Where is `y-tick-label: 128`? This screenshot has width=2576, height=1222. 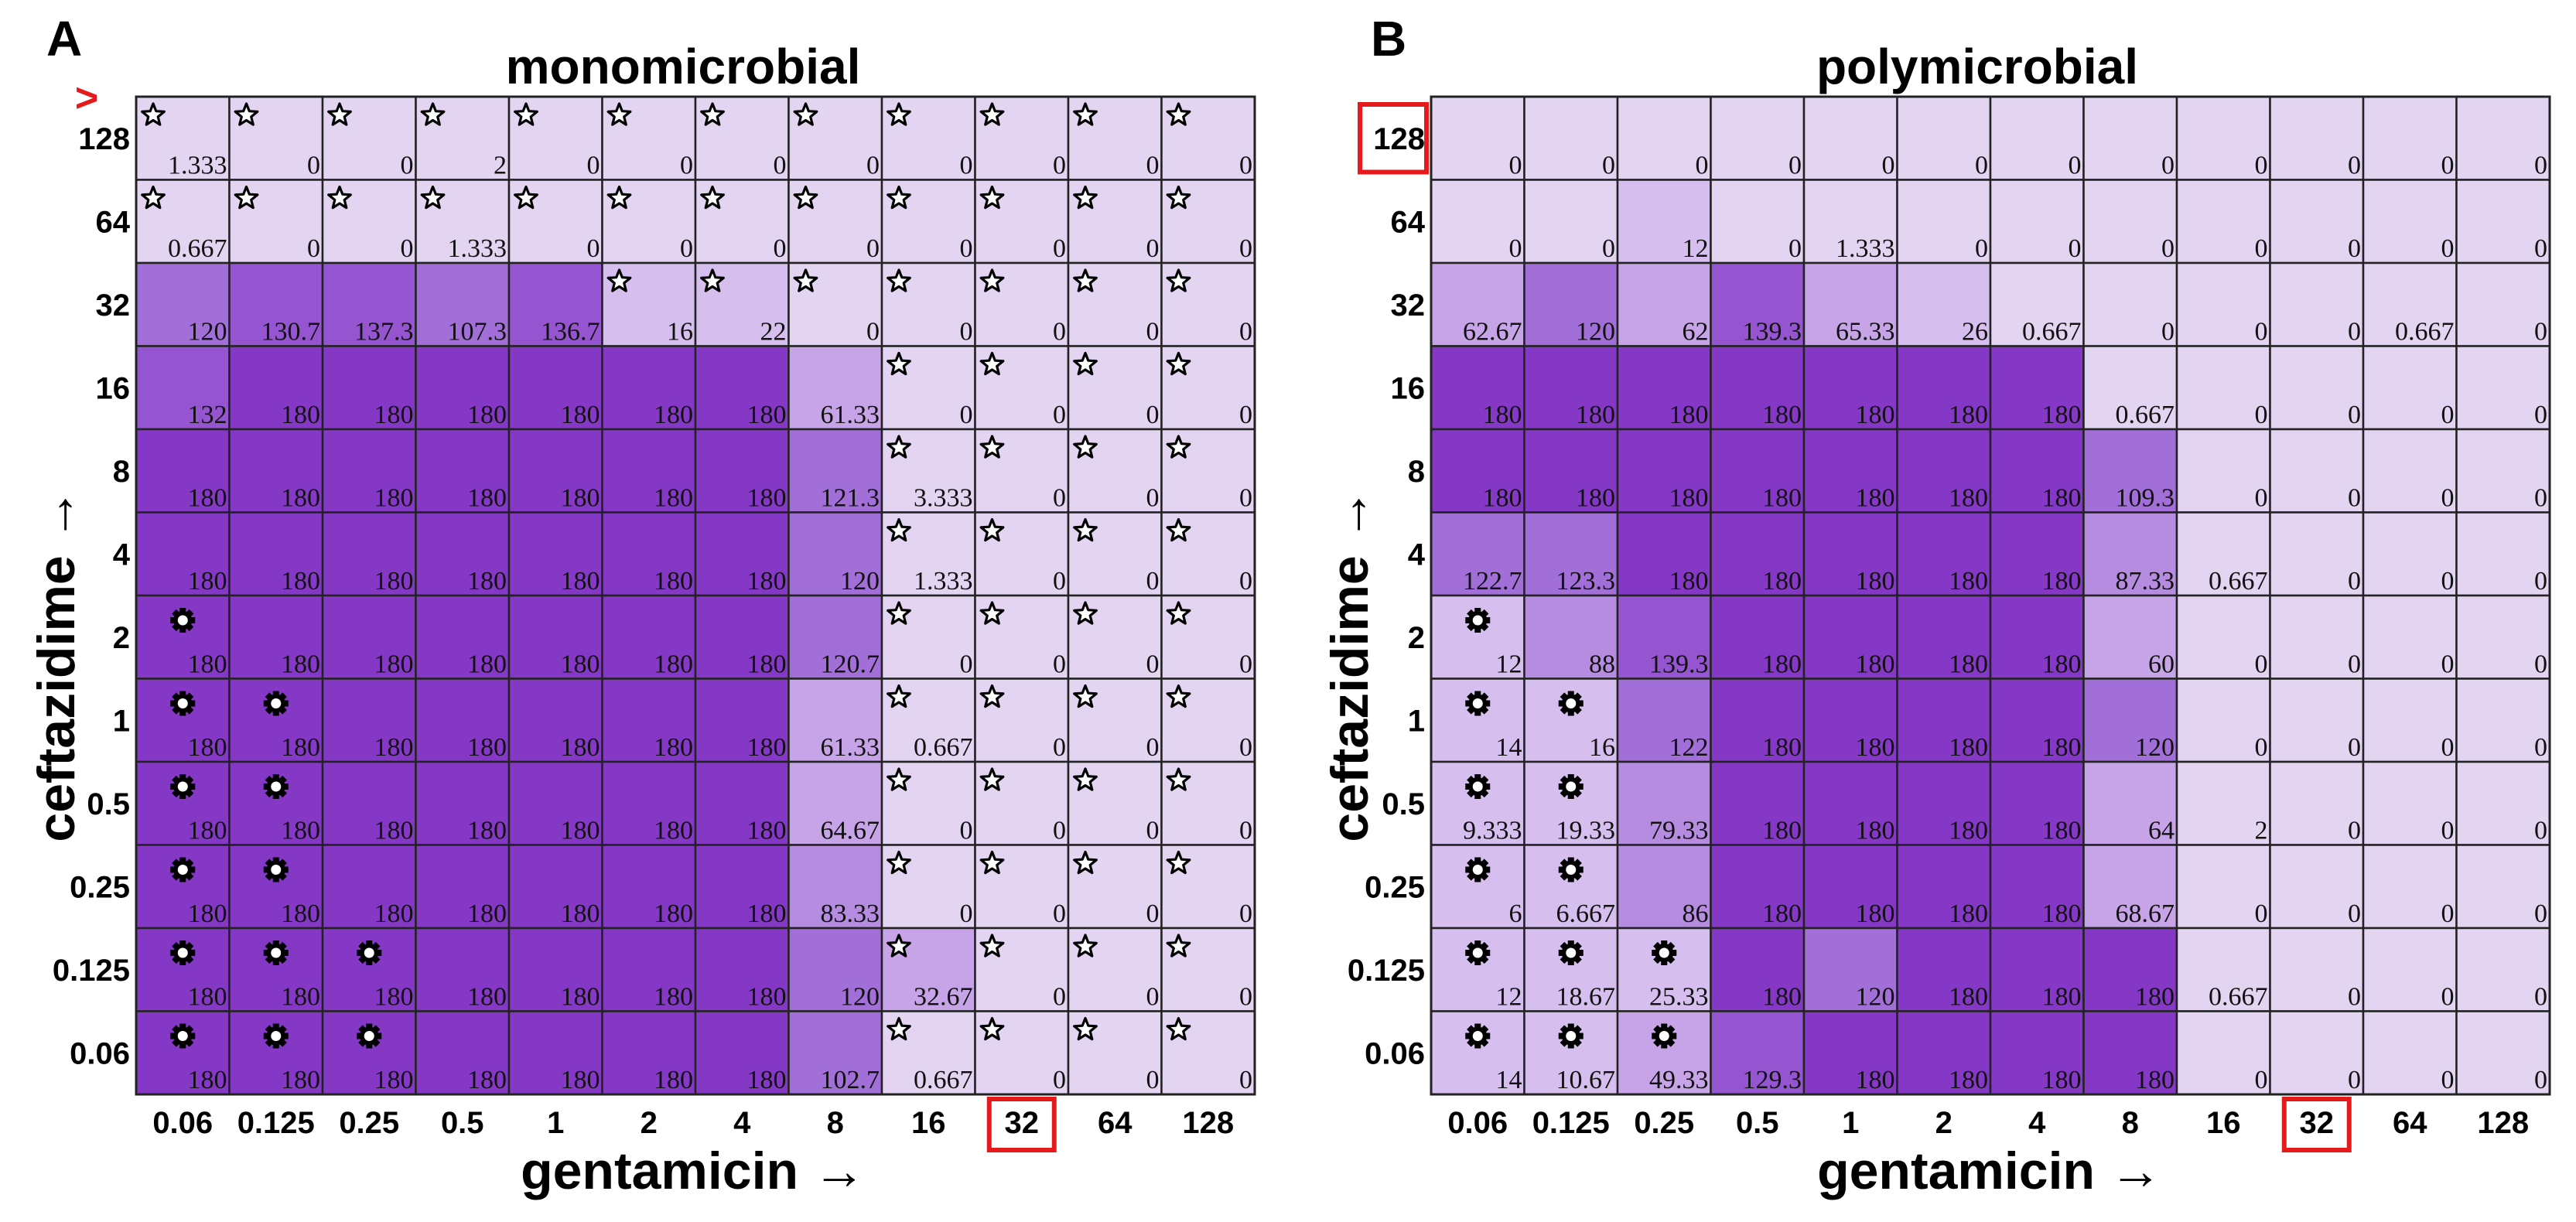
y-tick-label: 128 is located at coordinates (104, 139).